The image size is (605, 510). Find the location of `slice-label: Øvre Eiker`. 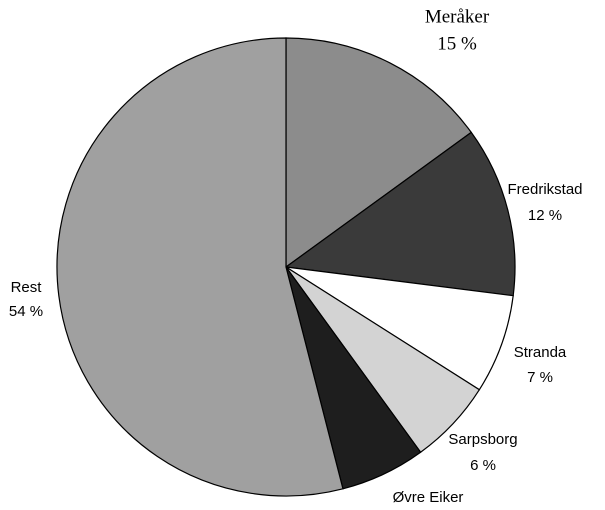

slice-label: Øvre Eiker is located at coordinates (428, 497).